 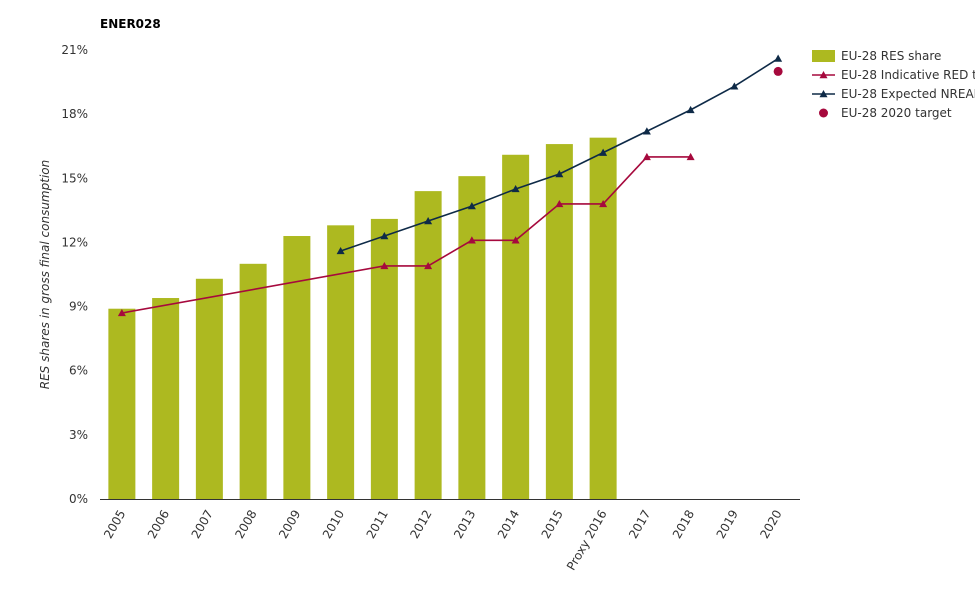 I want to click on bar-2010, so click(x=341, y=362).